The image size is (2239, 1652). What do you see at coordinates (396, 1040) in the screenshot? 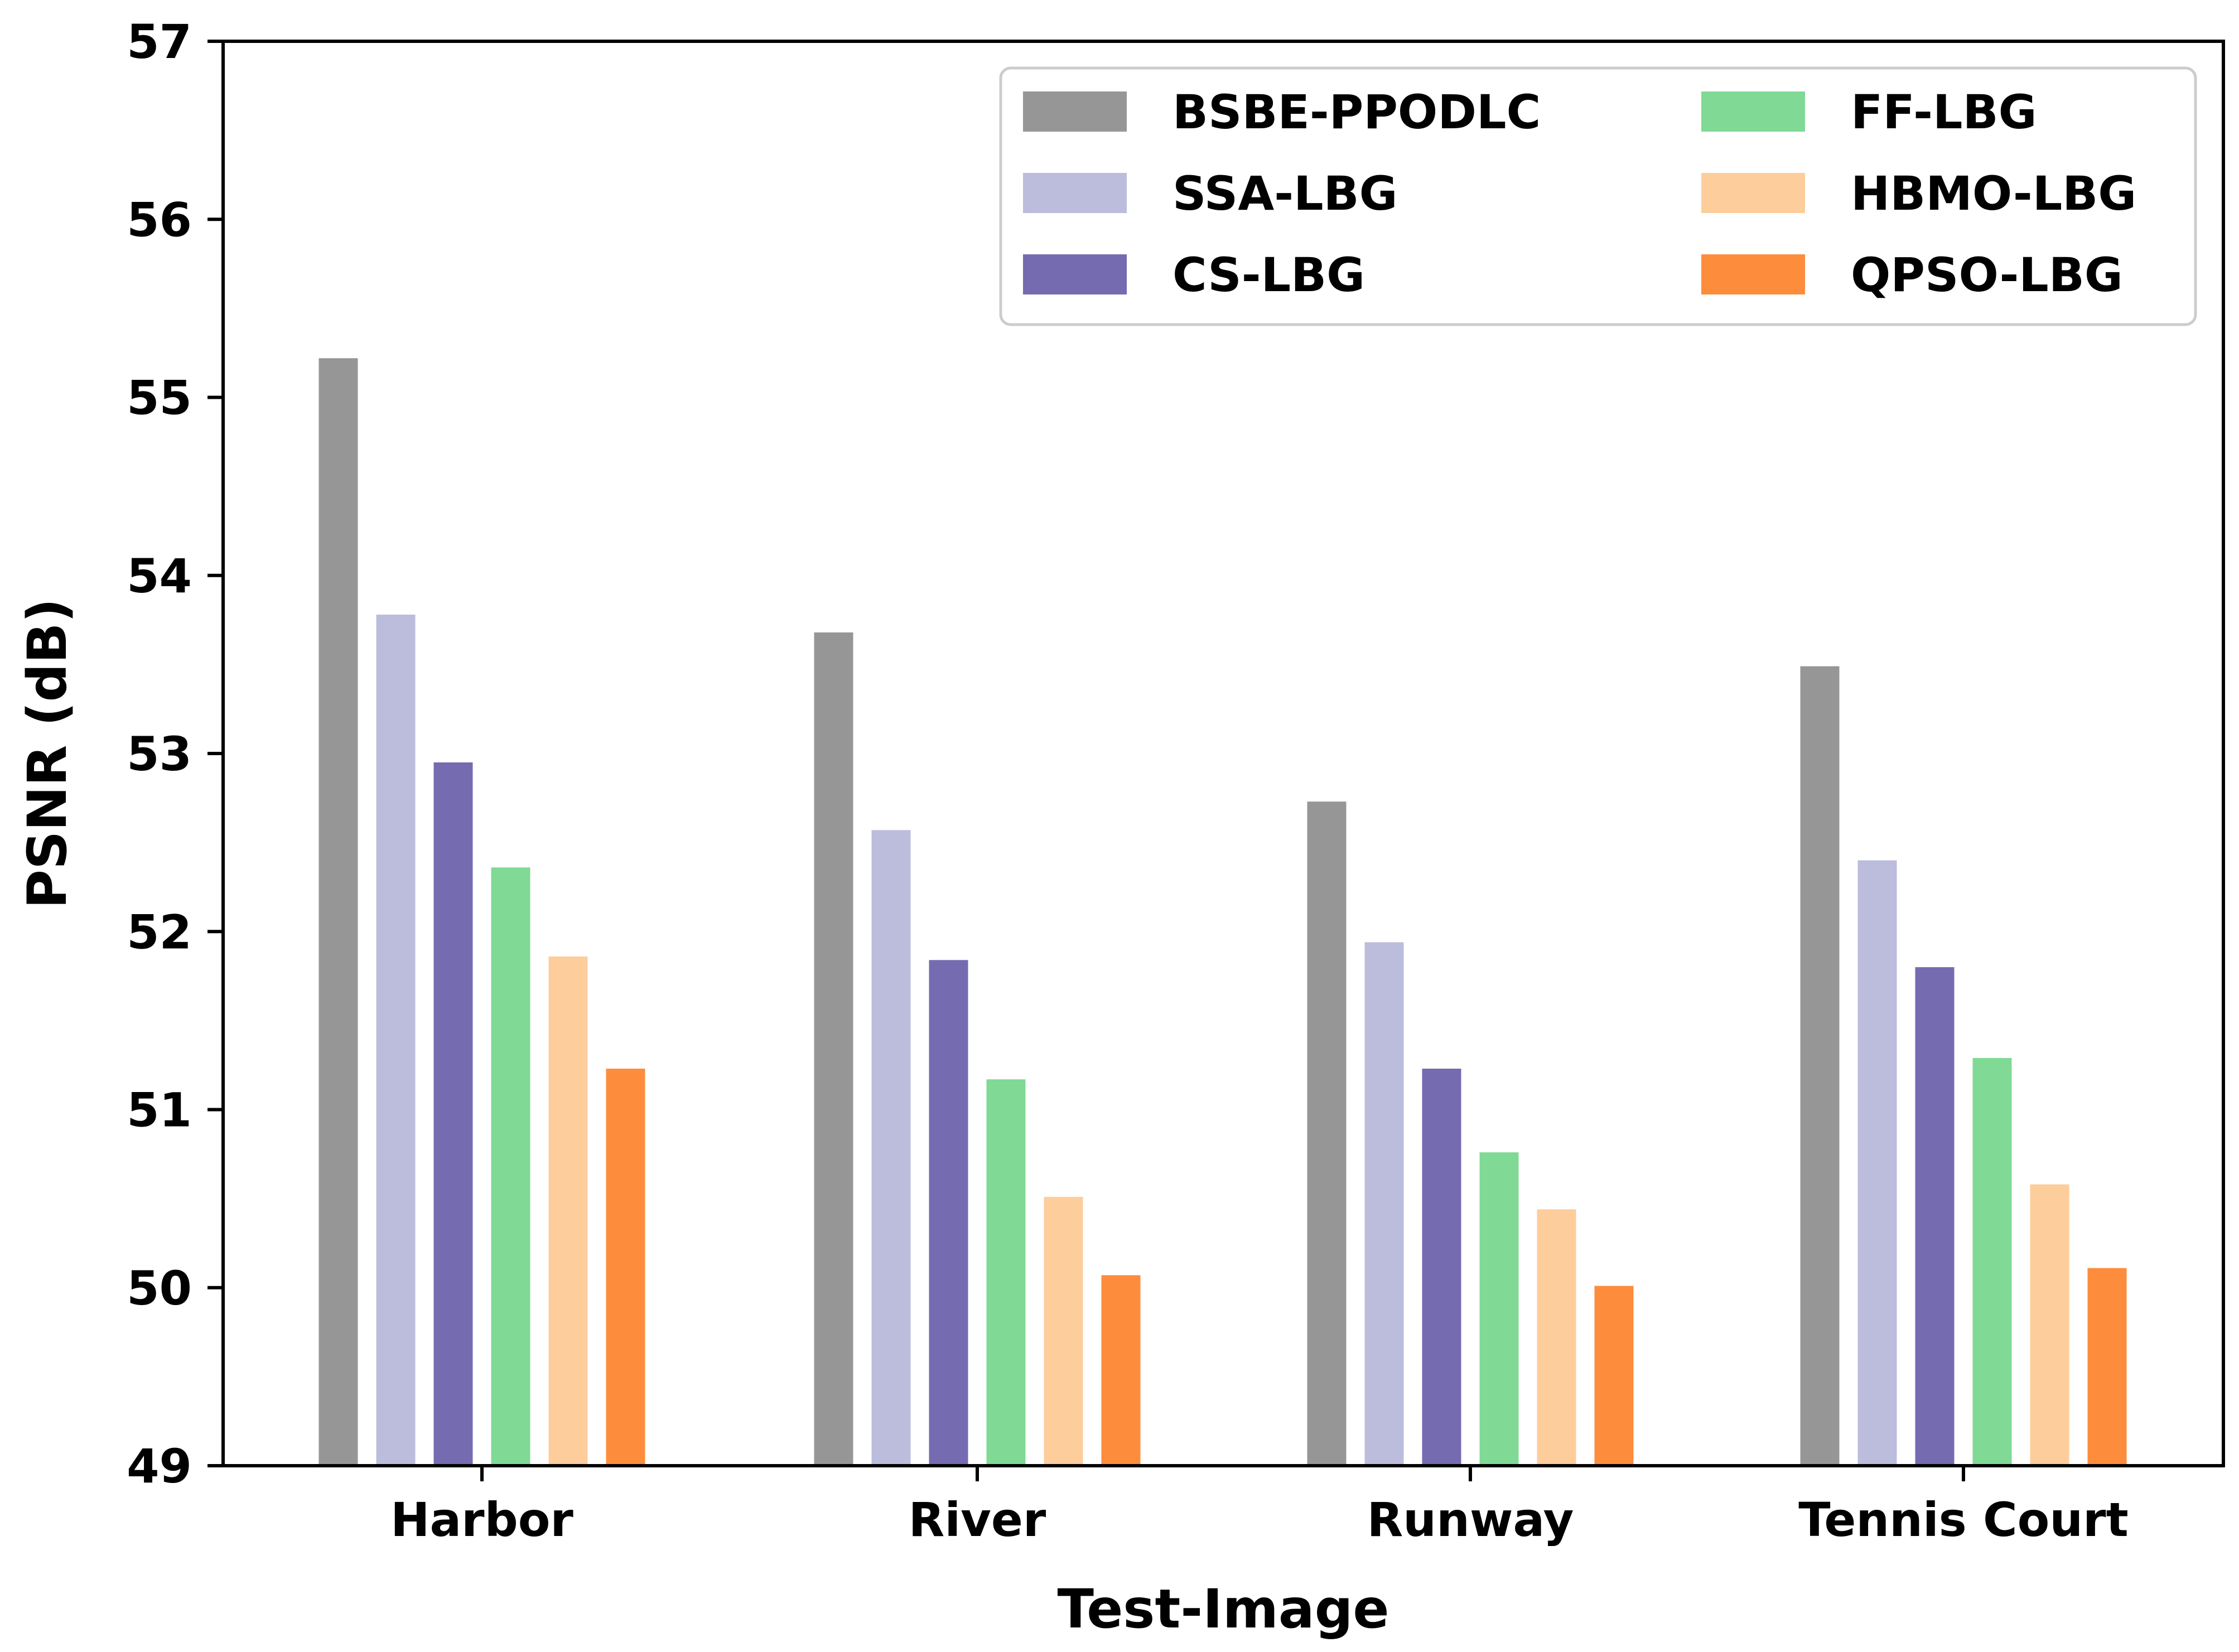
I see `bar-ssa-lbg-harbor` at bounding box center [396, 1040].